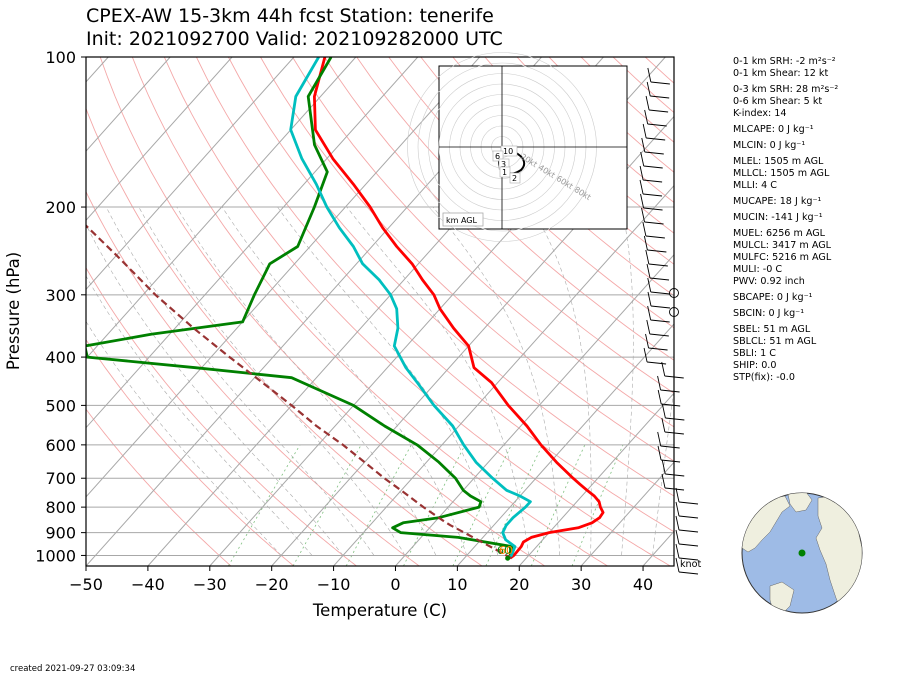 The width and height of the screenshot is (906, 675). I want to click on x-tick-label: 20, so click(519, 584).